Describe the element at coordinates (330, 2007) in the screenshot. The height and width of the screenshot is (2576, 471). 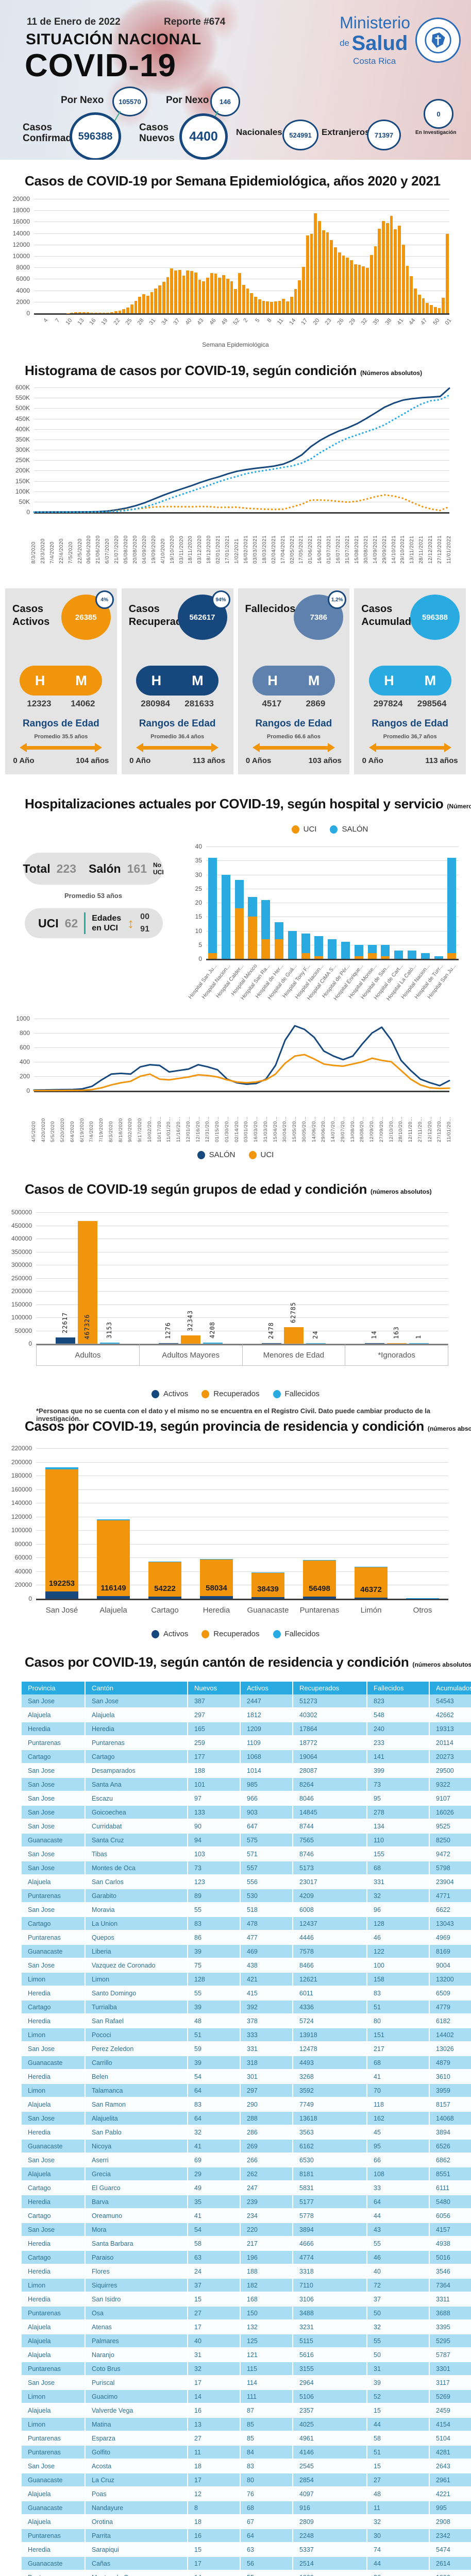
I see `table-cell: 4336` at that location.